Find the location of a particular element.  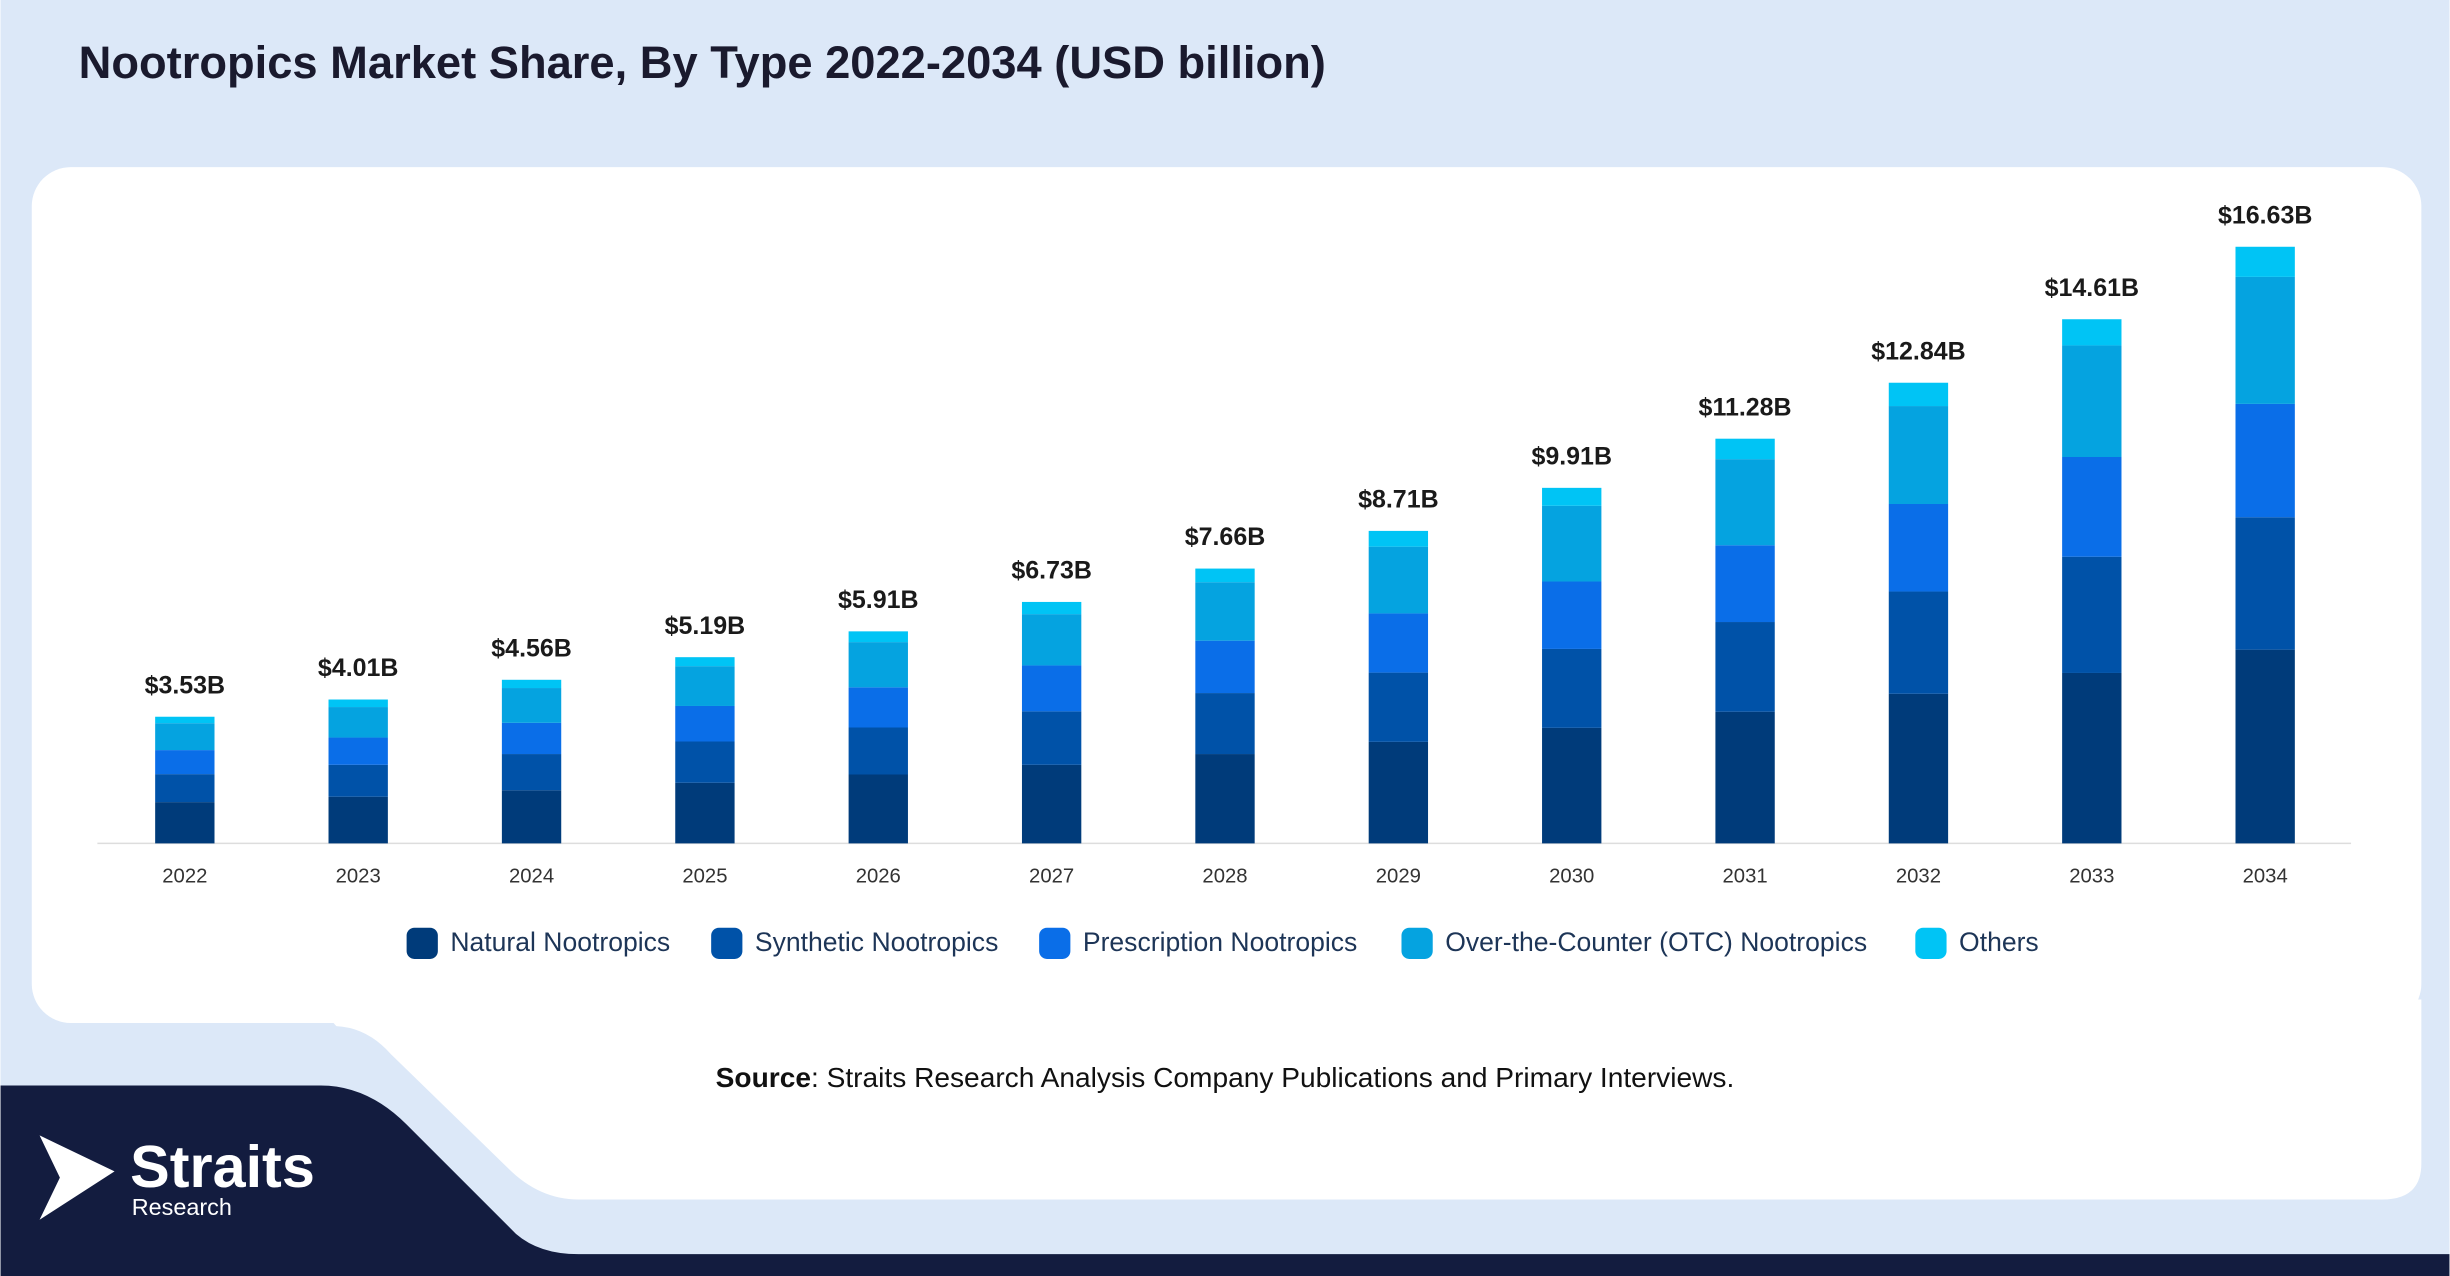

legend-label: Over-the-Counter (OTC) Nootropics is located at coordinates (1656, 942).